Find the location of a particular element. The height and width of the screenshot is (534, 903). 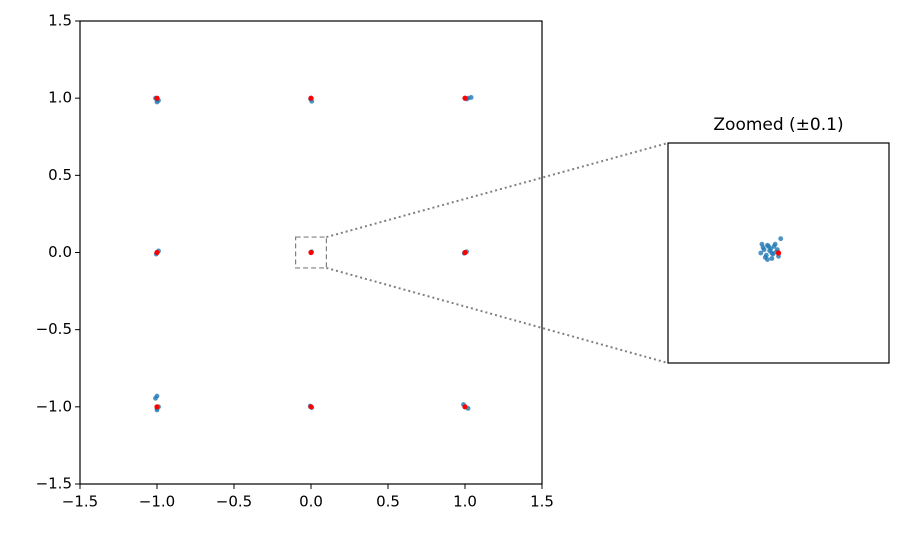

x-tick-label: 1.0 is located at coordinates (465, 502).